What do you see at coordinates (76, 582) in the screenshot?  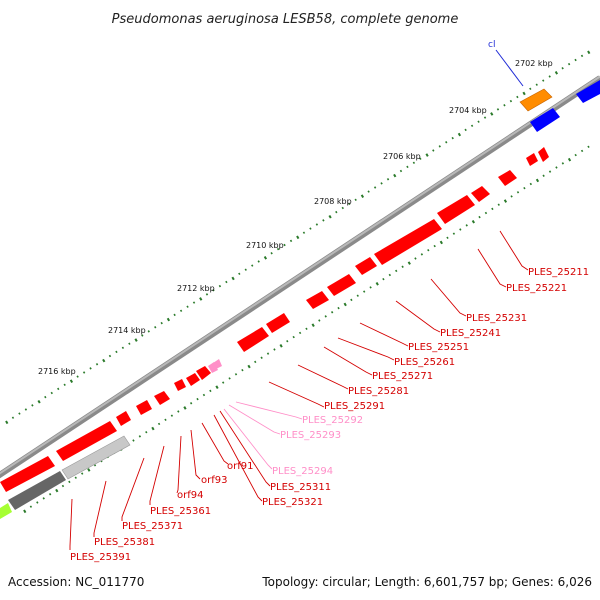 I see `accession-text: Accession: NC_011770` at bounding box center [76, 582].